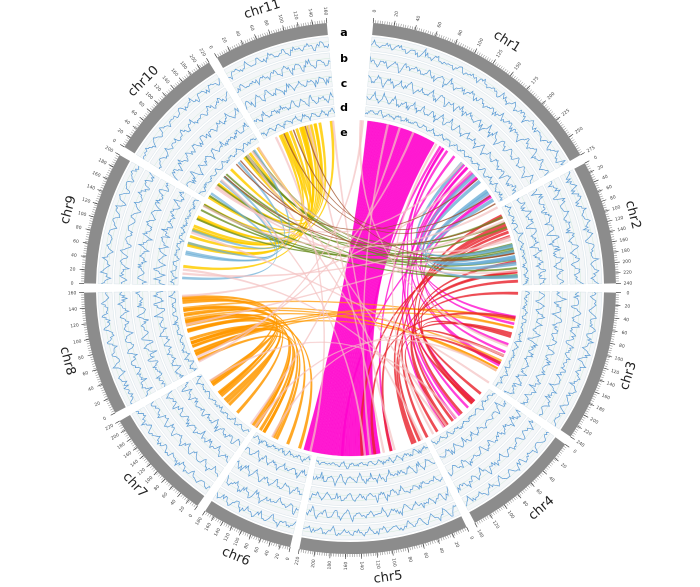 The height and width of the screenshot is (587, 700). I want to click on tick-label: 240, so click(580, 444).